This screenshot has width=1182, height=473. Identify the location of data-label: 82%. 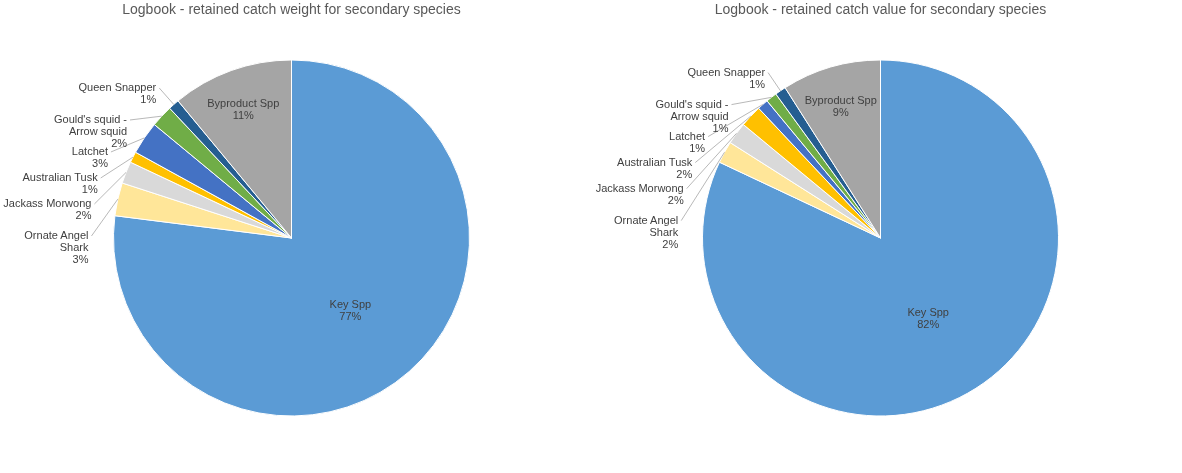
(928, 324).